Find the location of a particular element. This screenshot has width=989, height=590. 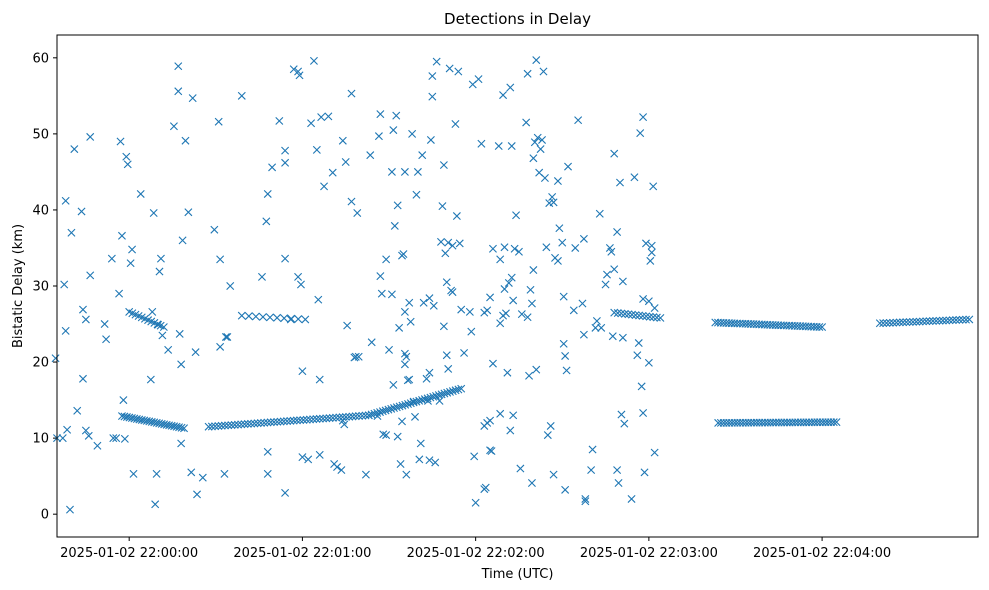

y-tick-label: 50 is located at coordinates (40, 134).